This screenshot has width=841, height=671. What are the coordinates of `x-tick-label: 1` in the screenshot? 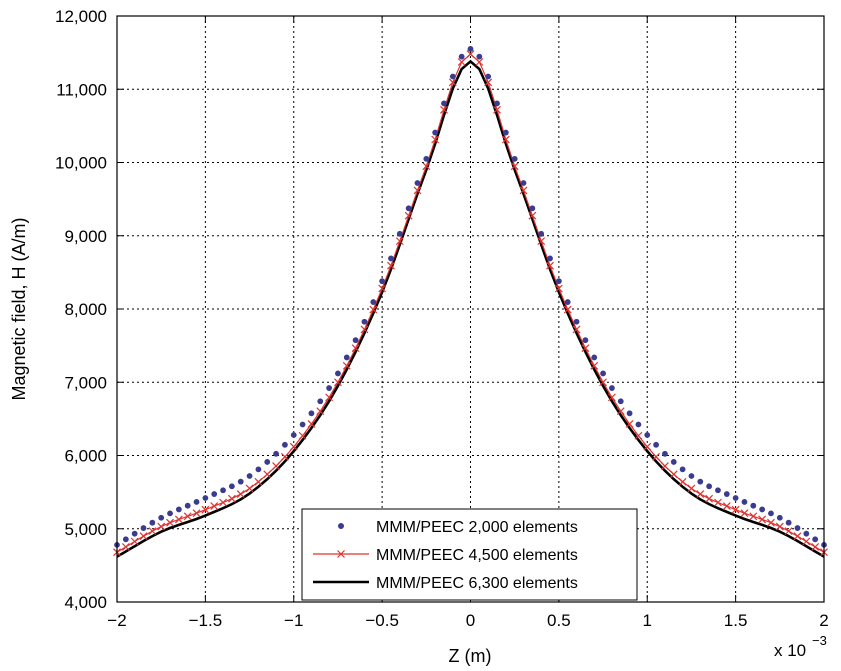 It's located at (647, 620).